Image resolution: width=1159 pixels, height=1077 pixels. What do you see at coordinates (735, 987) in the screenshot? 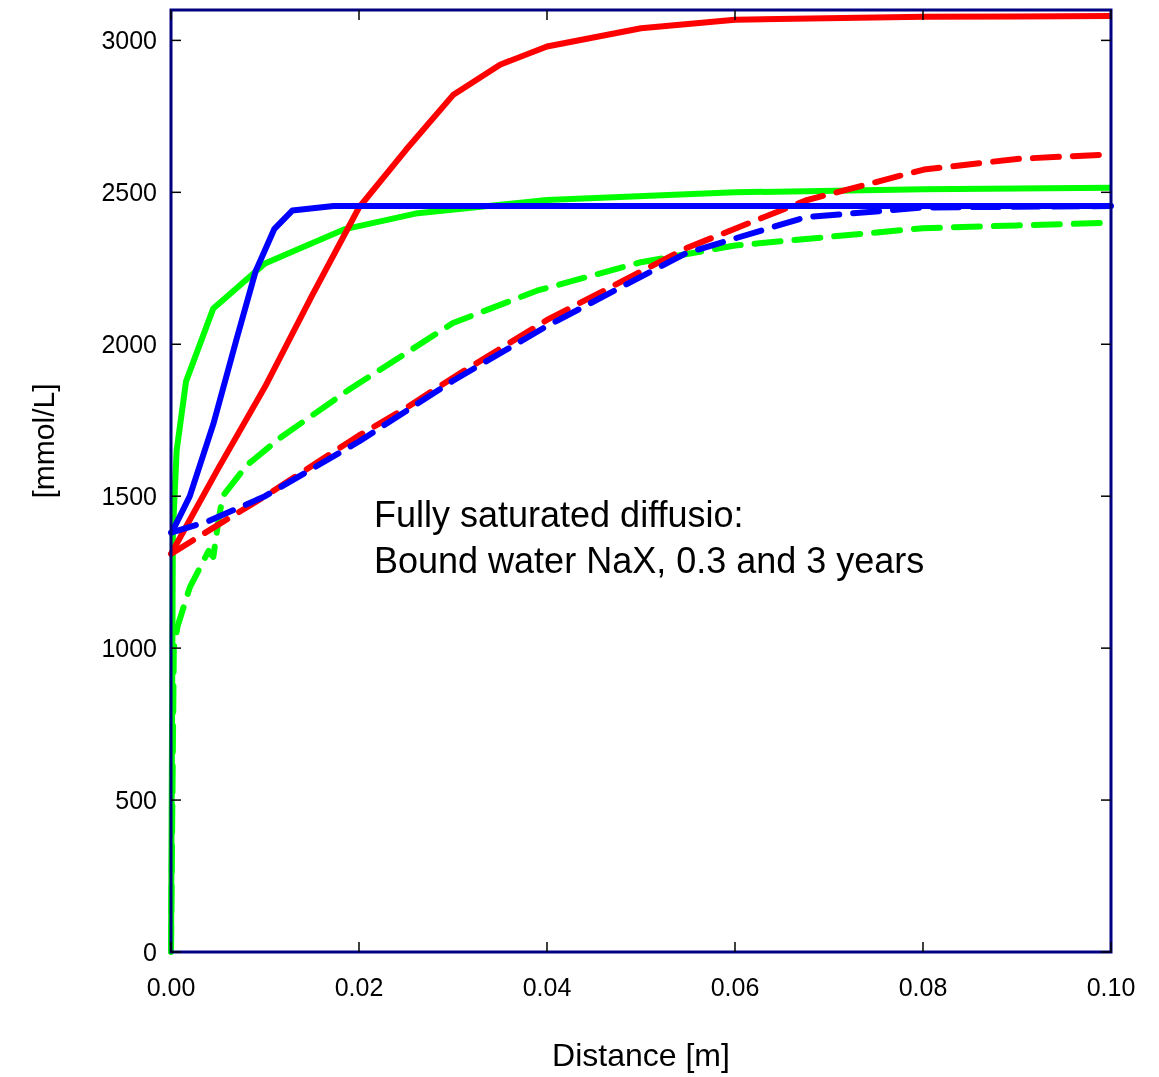
I see `x-tick-label: 0.06` at bounding box center [735, 987].